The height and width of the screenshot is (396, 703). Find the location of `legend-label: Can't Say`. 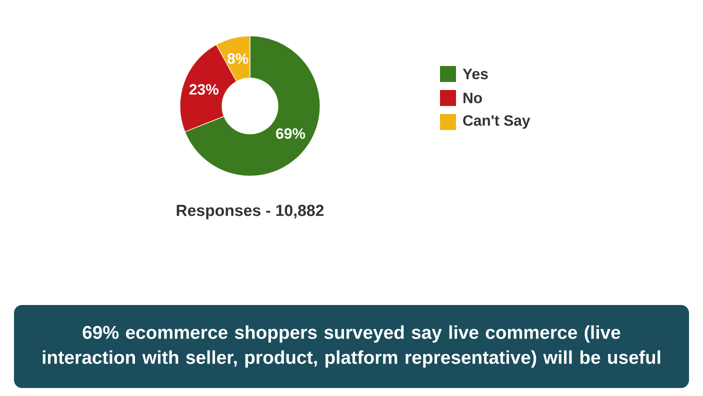

legend-label: Can't Say is located at coordinates (496, 122).